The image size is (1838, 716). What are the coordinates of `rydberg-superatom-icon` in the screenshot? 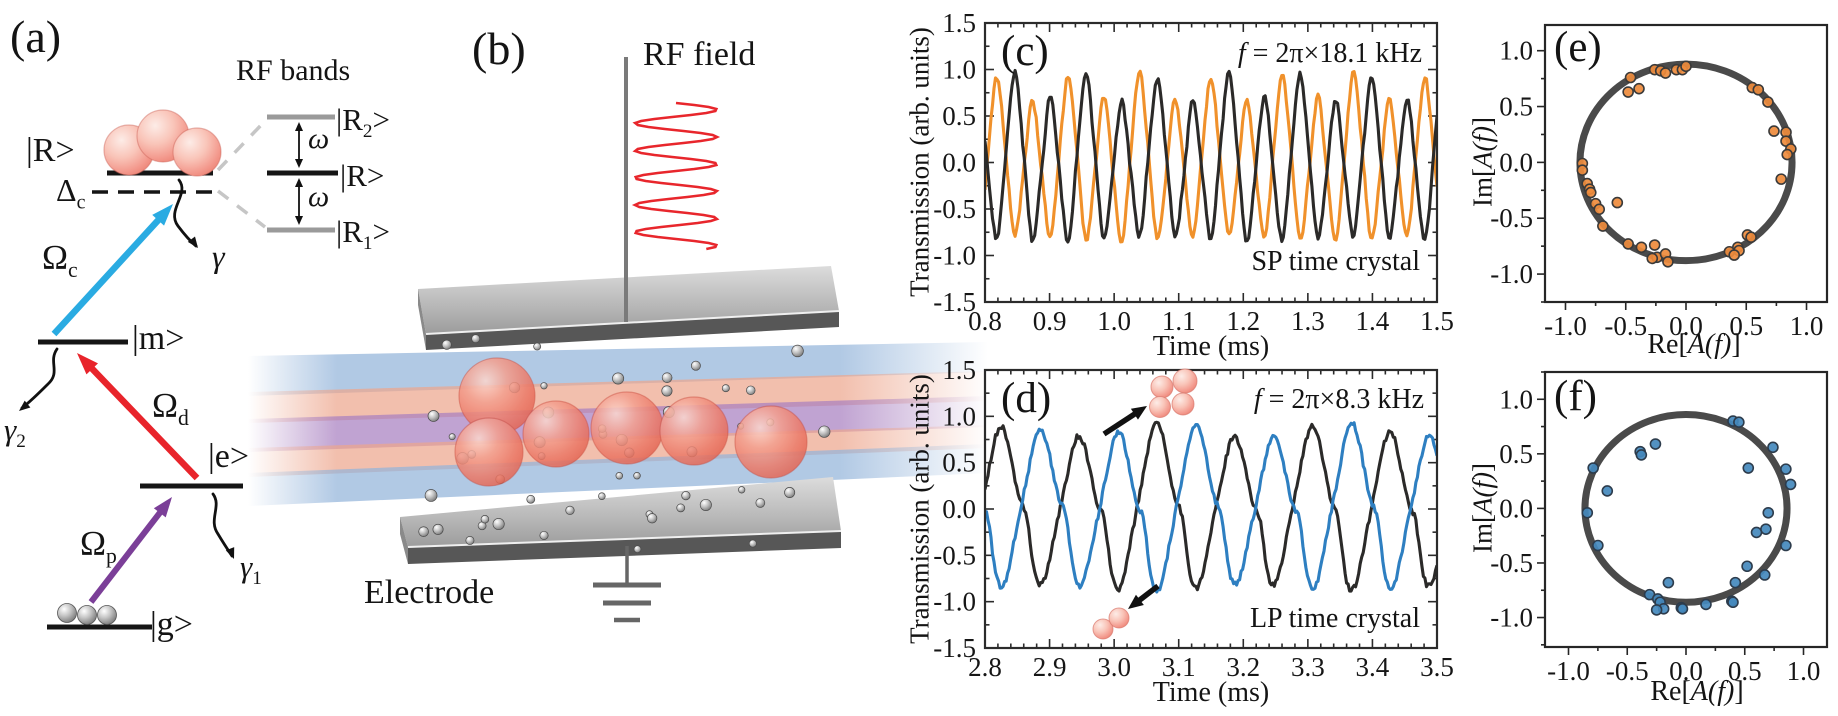 It's located at (162, 143).